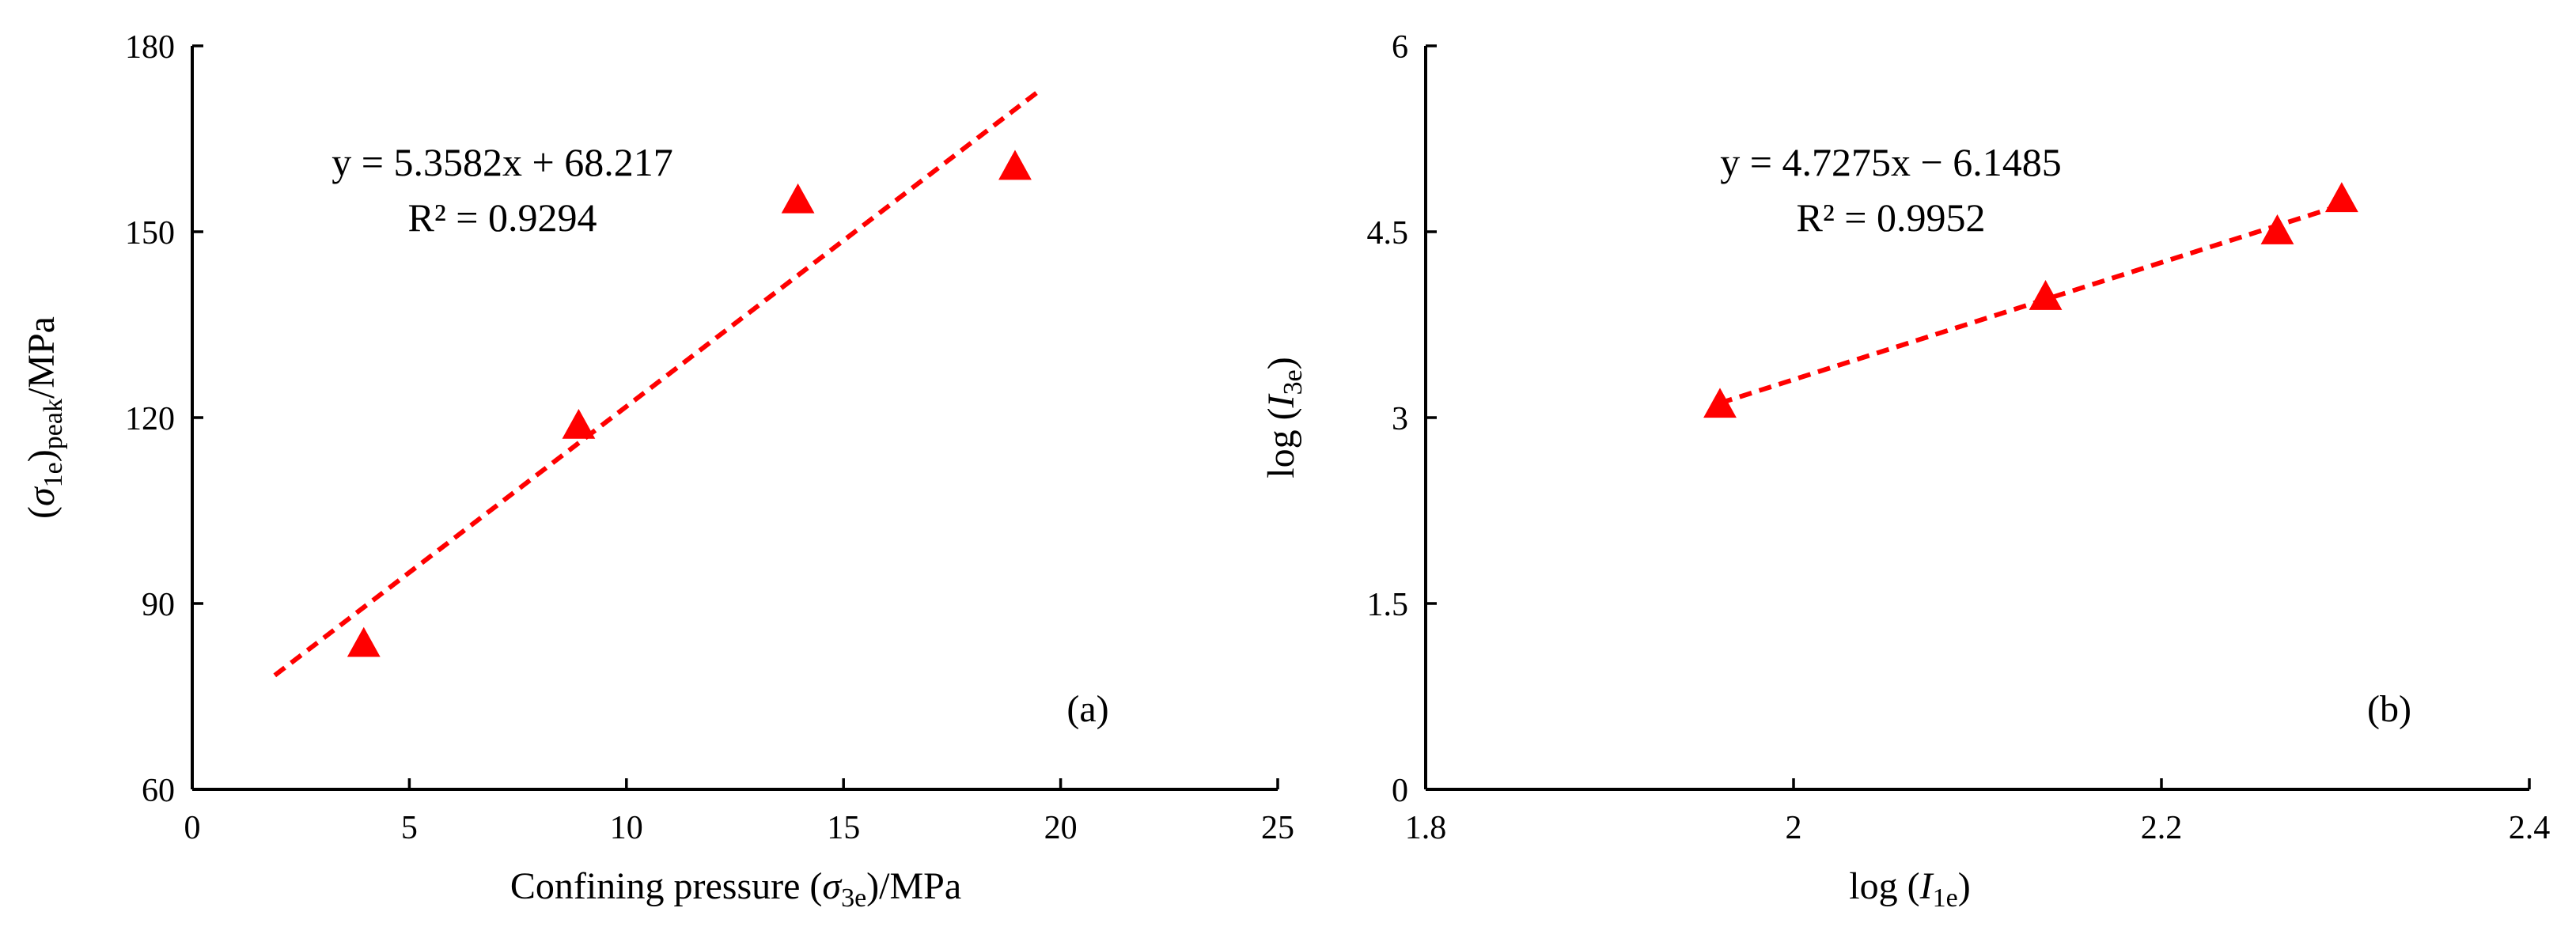 This screenshot has width=2576, height=942. Describe the element at coordinates (501, 162) in the screenshot. I see `trendline-equation: y = 5.3582x + 68.217` at that location.